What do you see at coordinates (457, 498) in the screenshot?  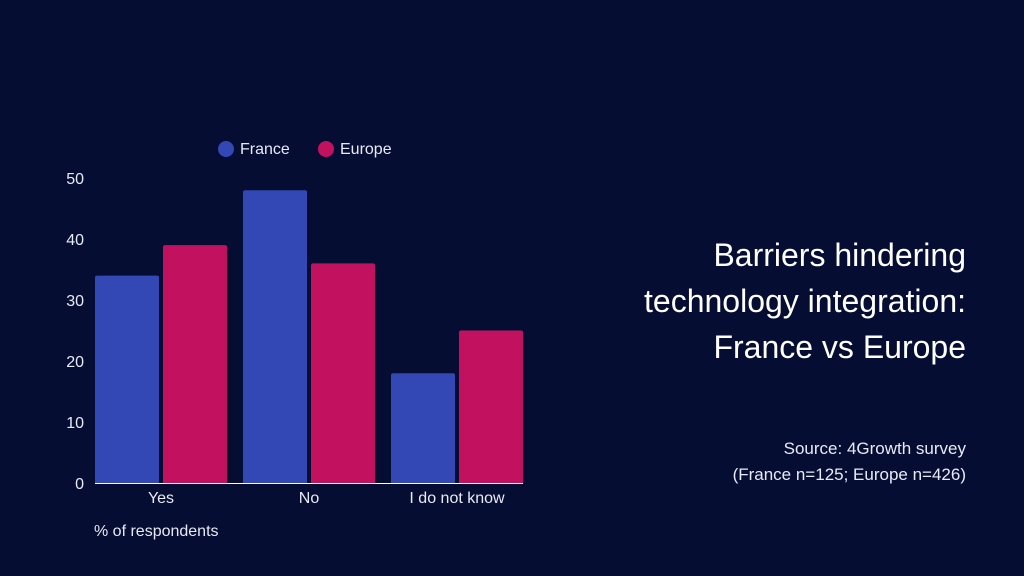 I see `x-tick-label: I do not know` at bounding box center [457, 498].